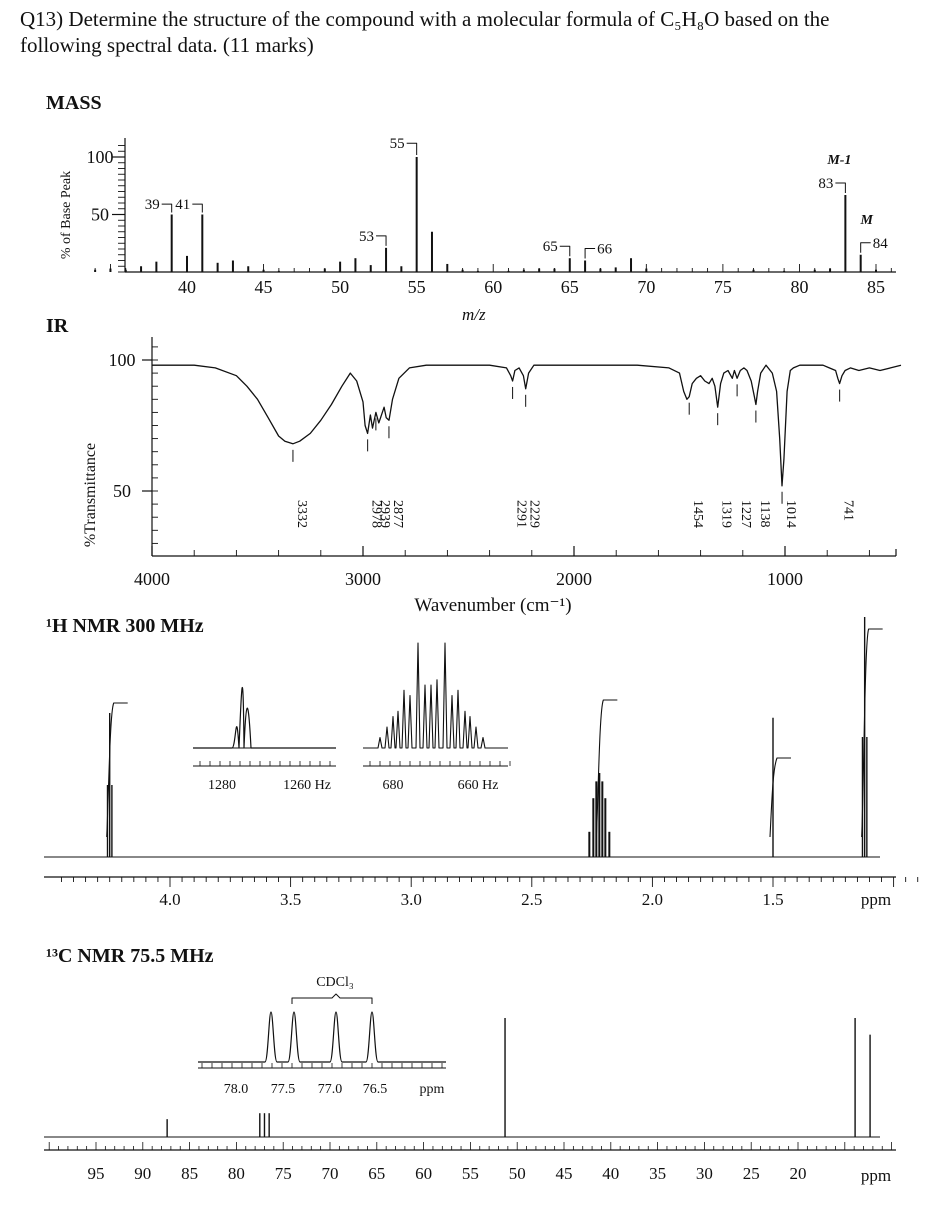 The image size is (926, 1208). Describe the element at coordinates (550, 247) in the screenshot. I see `ms-annot-label-65: 65` at that location.